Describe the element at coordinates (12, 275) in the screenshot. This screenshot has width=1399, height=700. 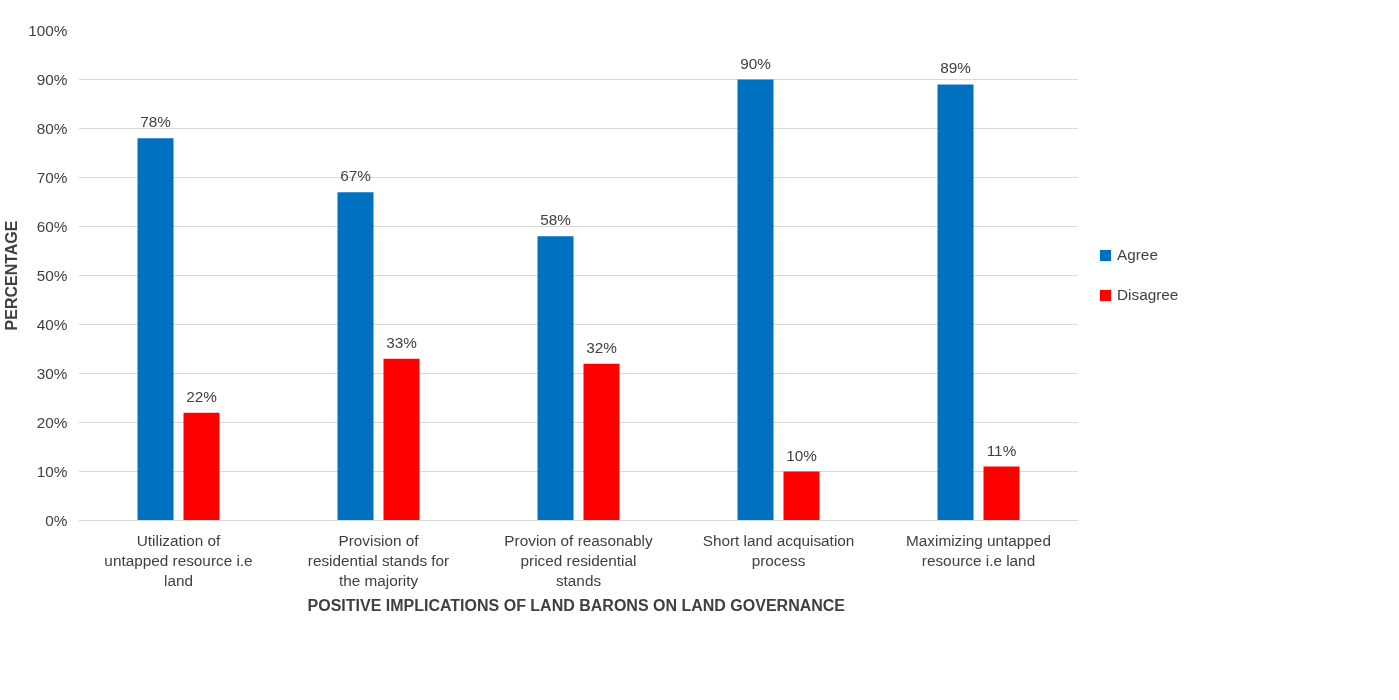
I see `y-axis-title: PERCENTAGE` at that location.